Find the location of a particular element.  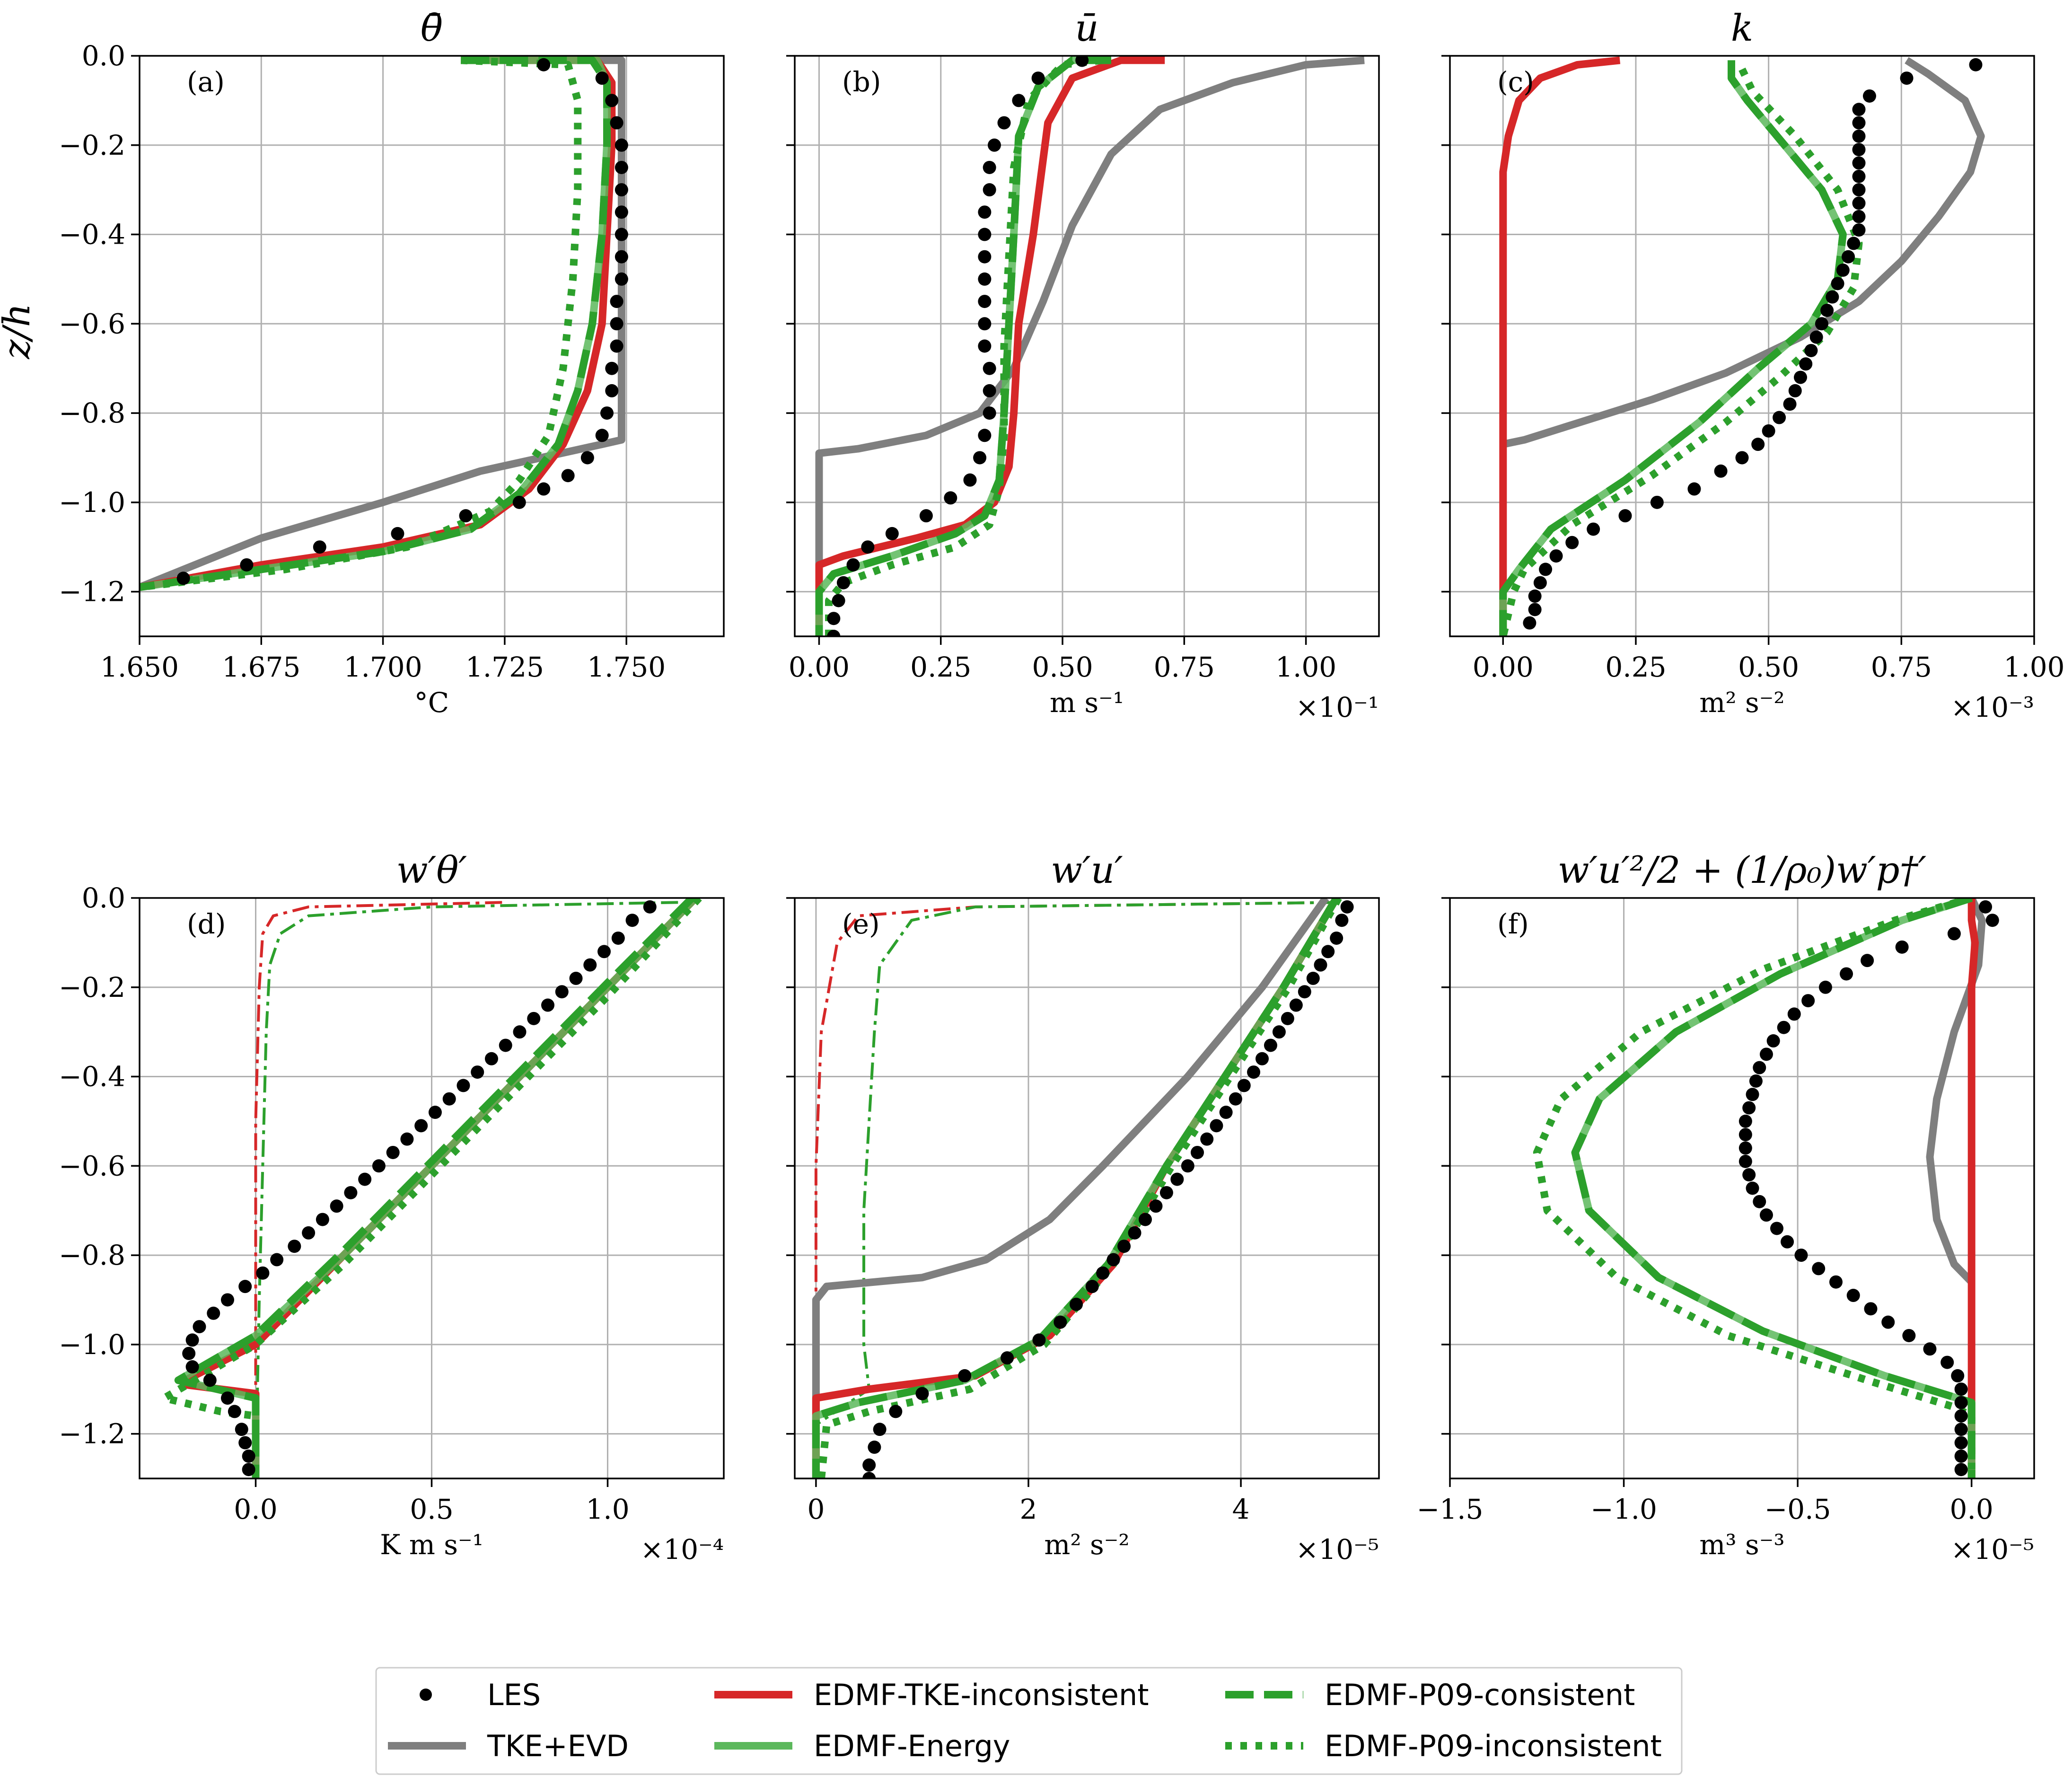

panel-label: (f) is located at coordinates (1513, 924).